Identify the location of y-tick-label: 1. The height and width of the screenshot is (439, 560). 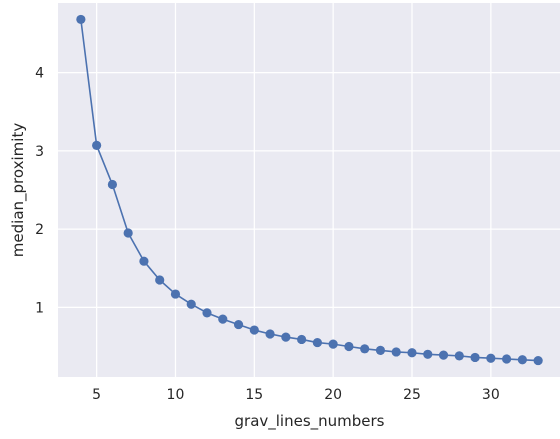
(39, 308).